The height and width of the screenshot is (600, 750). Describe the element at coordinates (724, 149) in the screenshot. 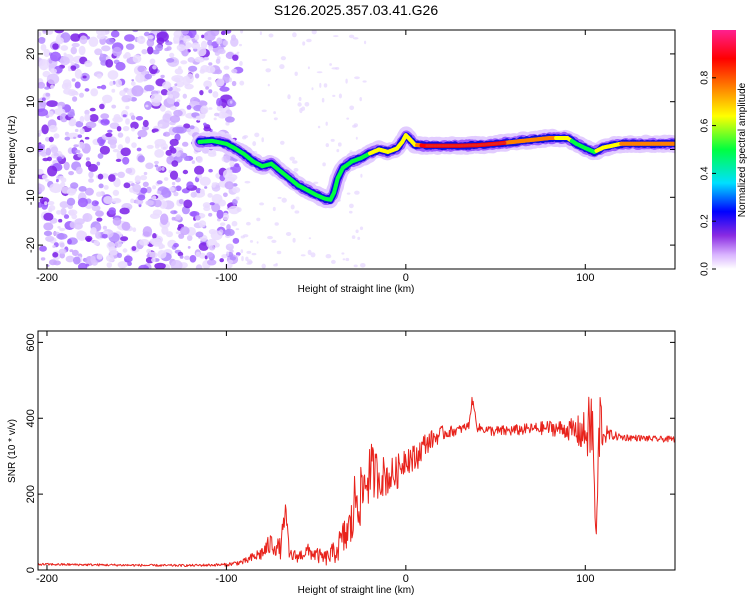

I see `colorbar-gradient` at that location.